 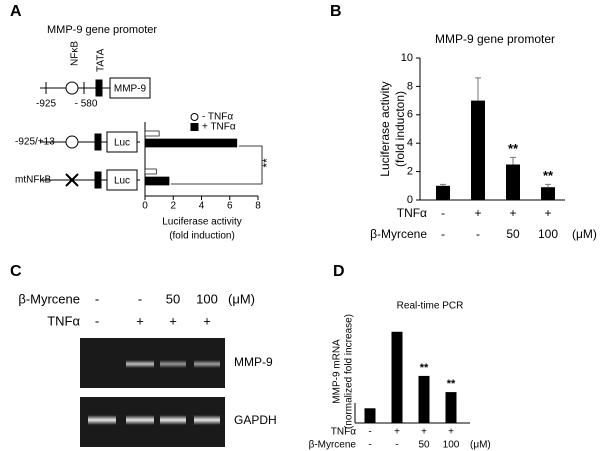 What do you see at coordinates (16, 11) in the screenshot?
I see `panel-label: A` at bounding box center [16, 11].